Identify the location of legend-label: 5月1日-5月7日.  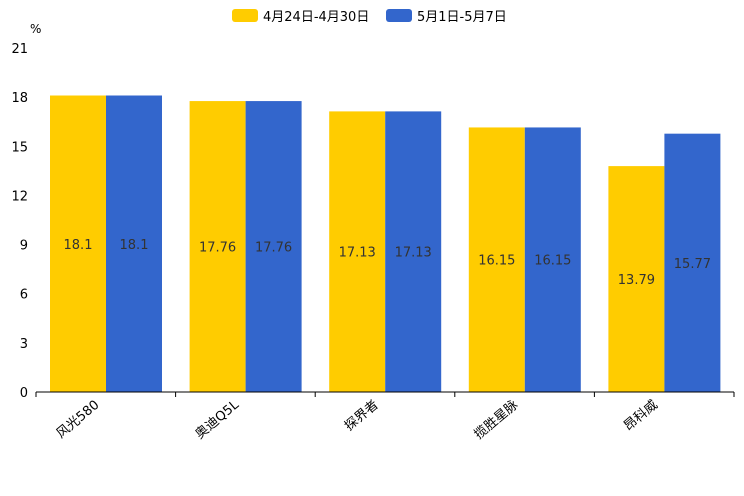
(462, 17).